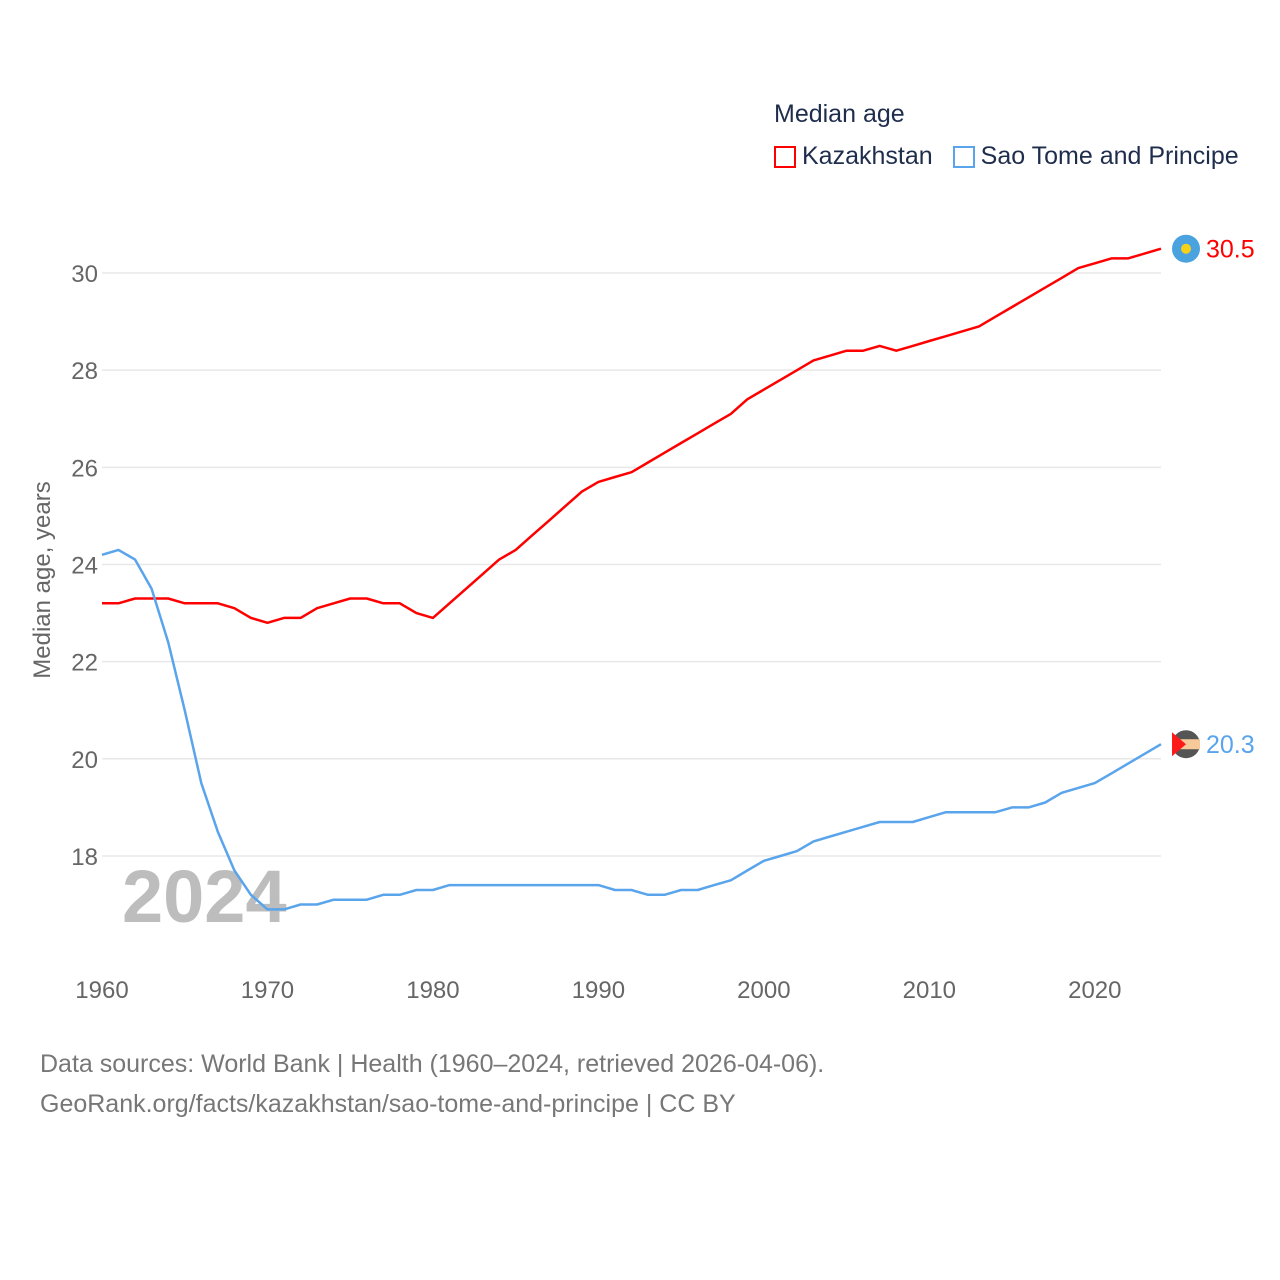 Image resolution: width=1280 pixels, height=1280 pixels. Describe the element at coordinates (763, 990) in the screenshot. I see `x-tick-label: 2000` at that location.